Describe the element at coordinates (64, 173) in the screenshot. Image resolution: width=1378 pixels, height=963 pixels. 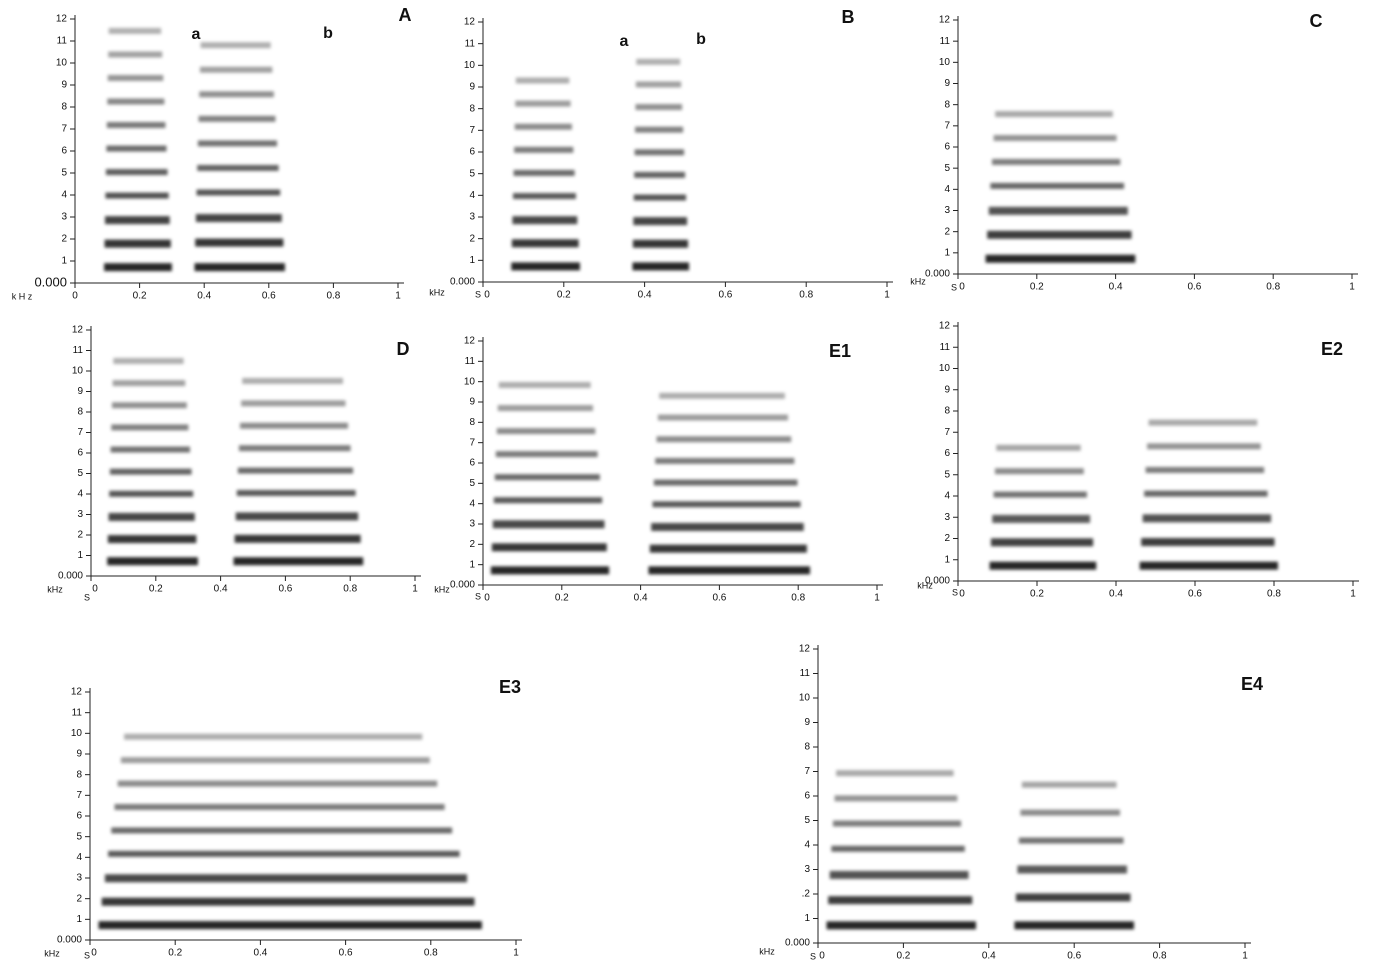
I see `y-tick-label: 5` at that location.